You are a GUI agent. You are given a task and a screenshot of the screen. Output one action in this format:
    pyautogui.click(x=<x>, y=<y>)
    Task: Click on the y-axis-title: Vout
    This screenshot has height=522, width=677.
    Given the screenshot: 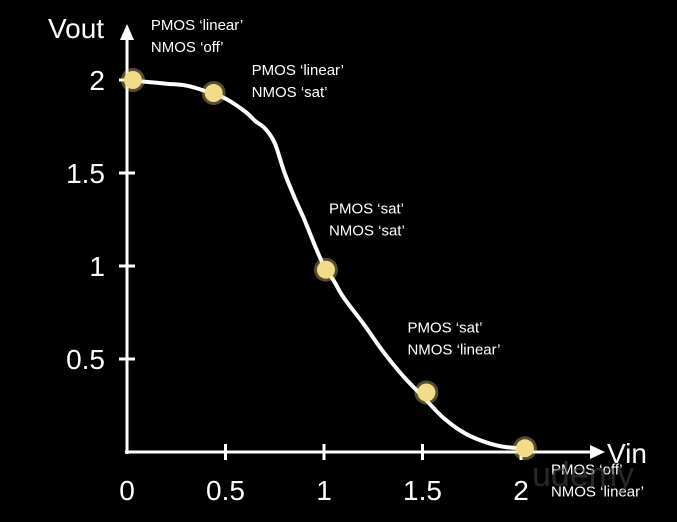 What is the action you would take?
    pyautogui.click(x=76, y=28)
    